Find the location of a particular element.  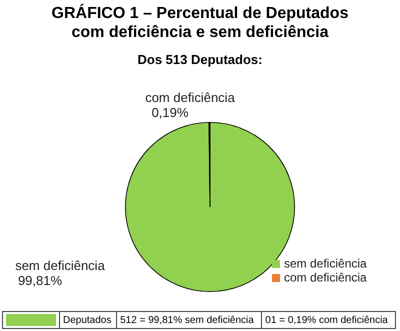

text: 01 = 0,19% com deficiência is located at coordinates (329, 320).